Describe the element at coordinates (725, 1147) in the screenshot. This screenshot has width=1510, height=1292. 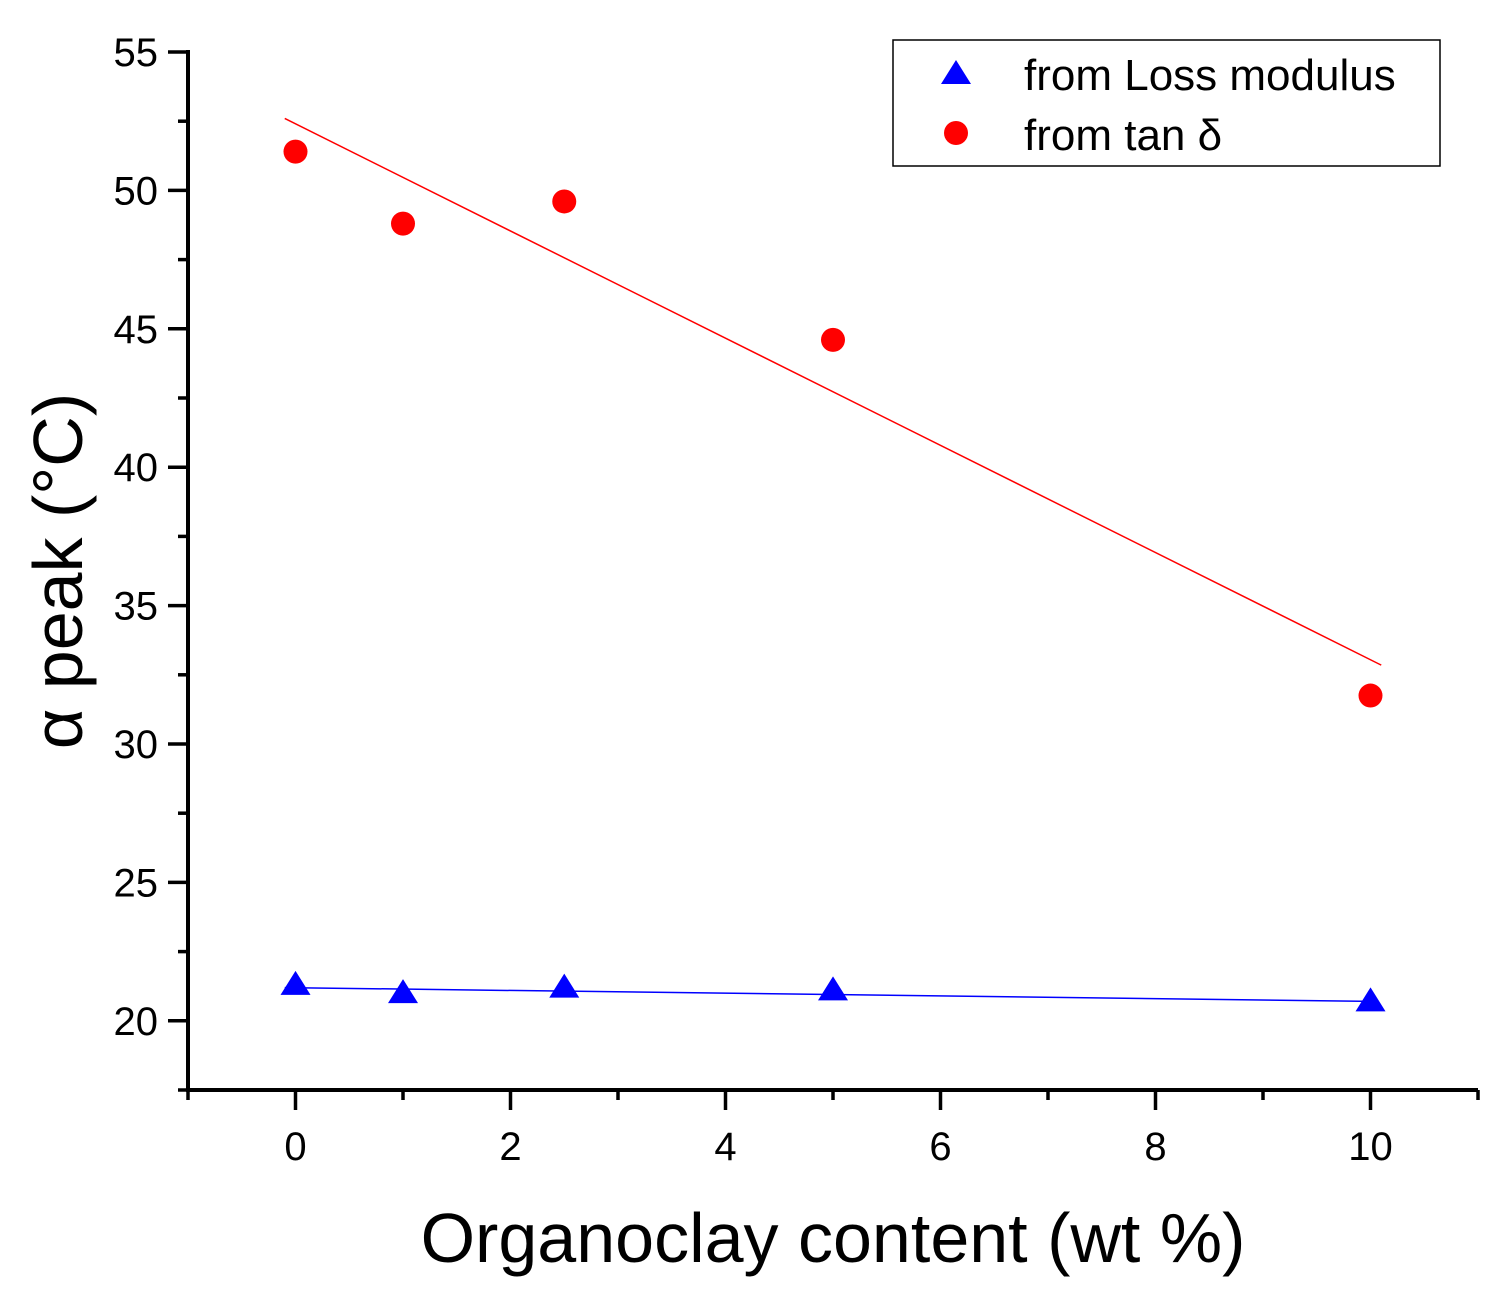
I see `x-tick-label: 4` at that location.